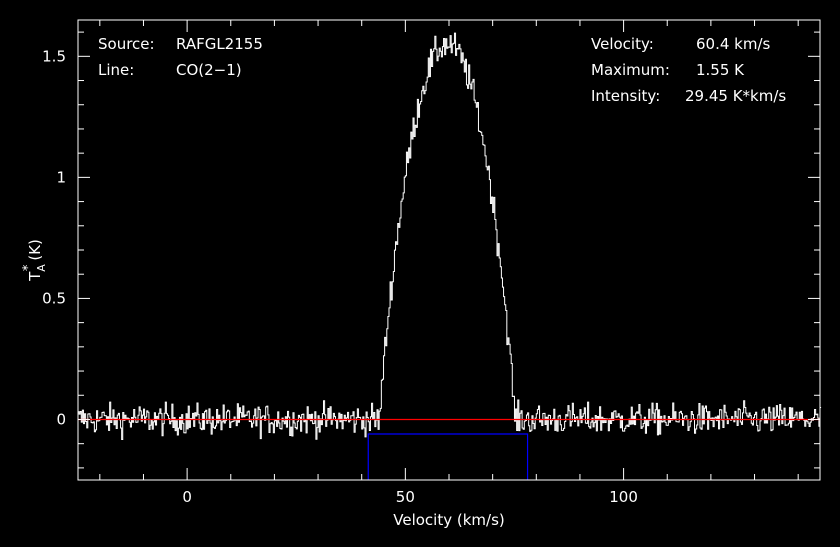  Describe the element at coordinates (209, 70) in the screenshot. I see `line-value: CO(2−1)` at that location.